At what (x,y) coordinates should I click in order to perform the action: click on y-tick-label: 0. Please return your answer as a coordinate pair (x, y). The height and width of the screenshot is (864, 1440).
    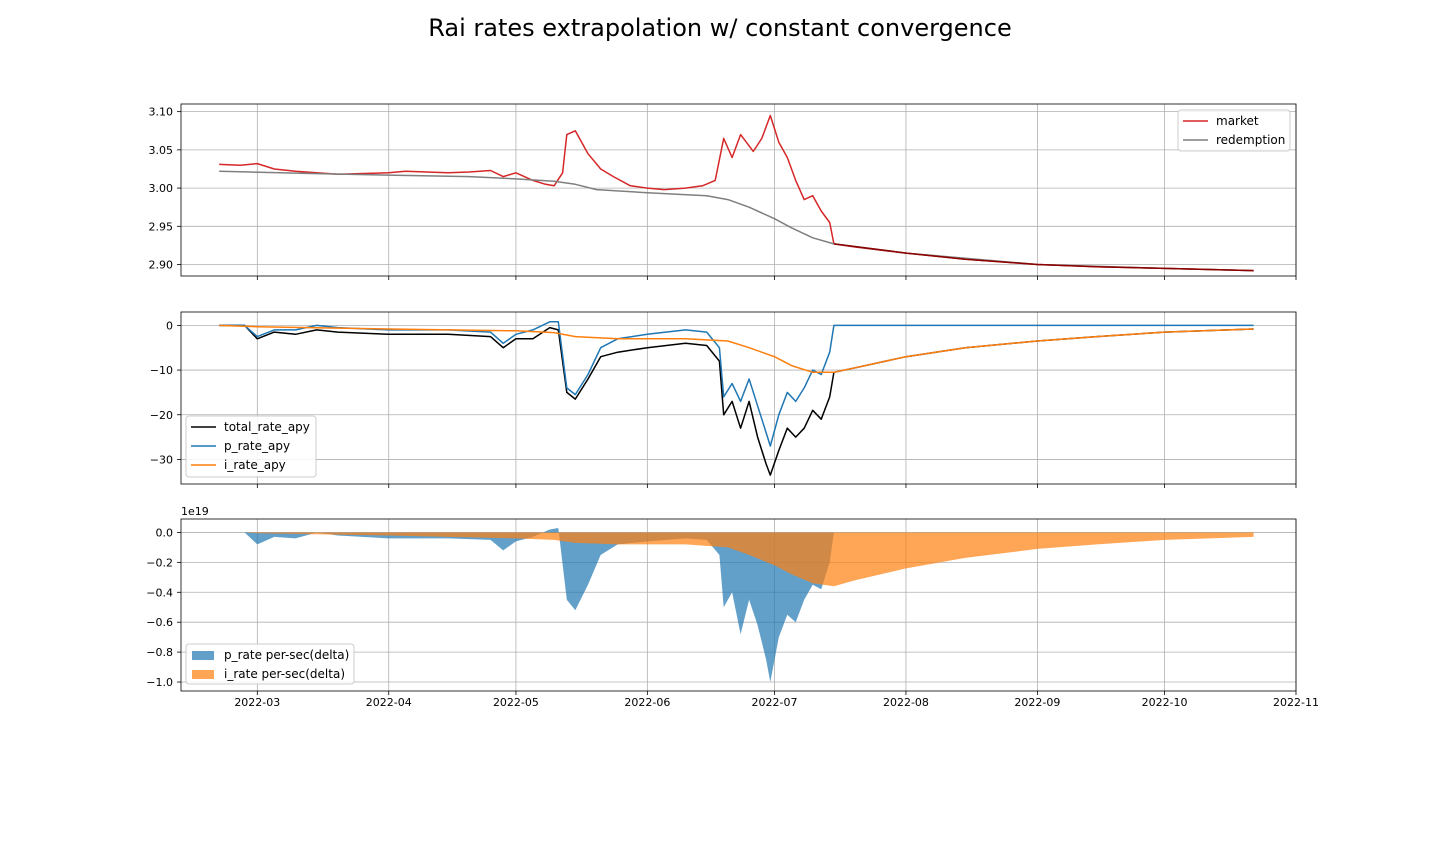
    Looking at the image, I should click on (169, 325).